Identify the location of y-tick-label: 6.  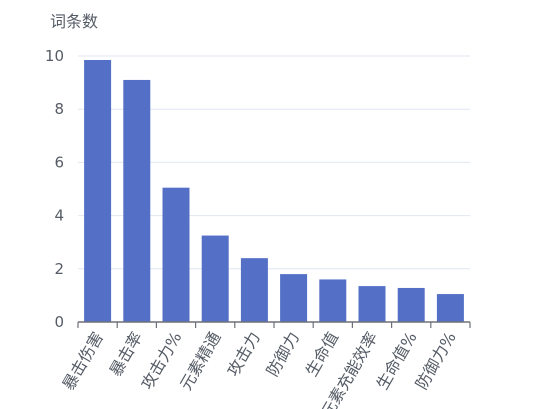
(59, 162).